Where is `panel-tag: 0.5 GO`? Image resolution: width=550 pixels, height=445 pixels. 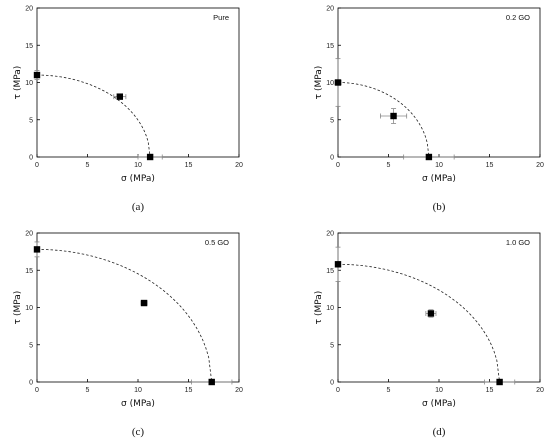 panel-tag: 0.5 GO is located at coordinates (217, 242).